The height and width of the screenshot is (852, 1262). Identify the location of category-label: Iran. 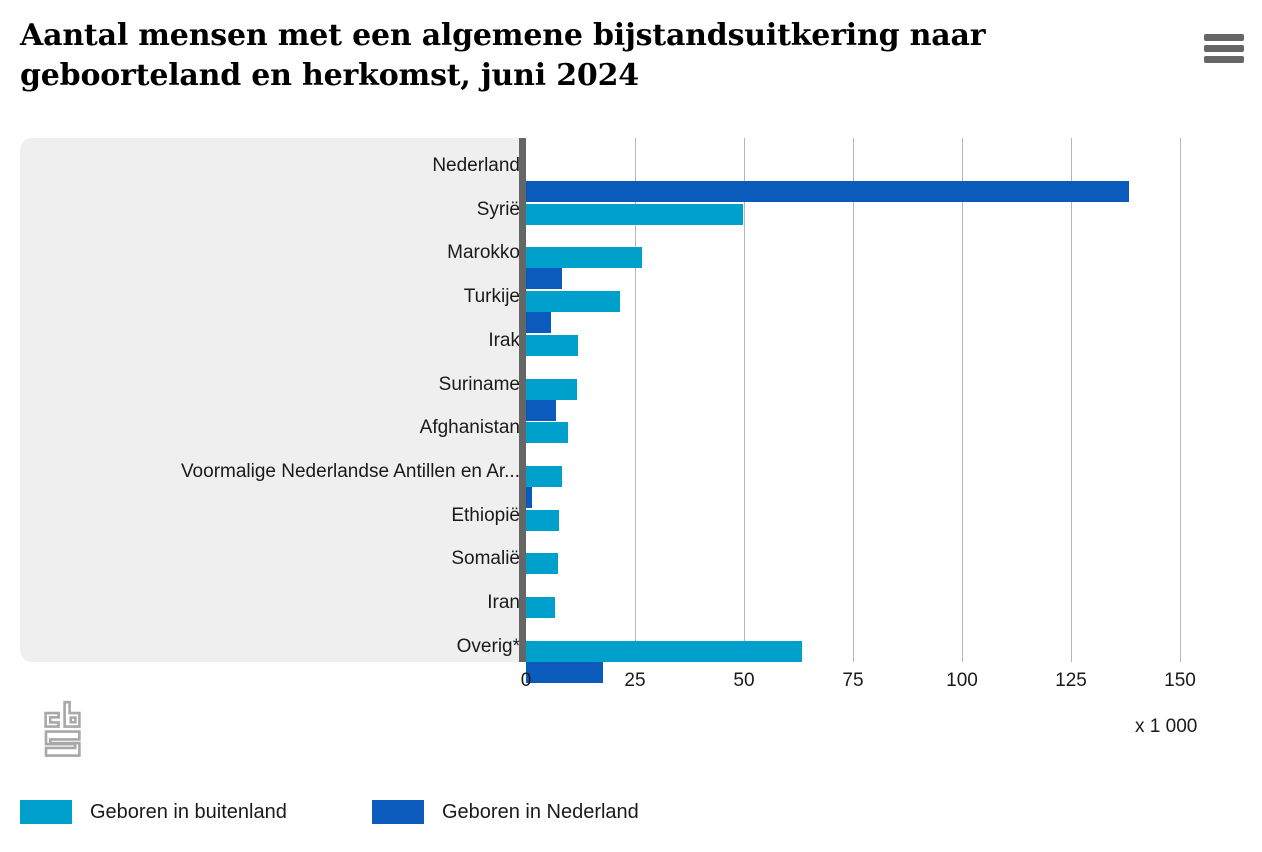
(503, 602).